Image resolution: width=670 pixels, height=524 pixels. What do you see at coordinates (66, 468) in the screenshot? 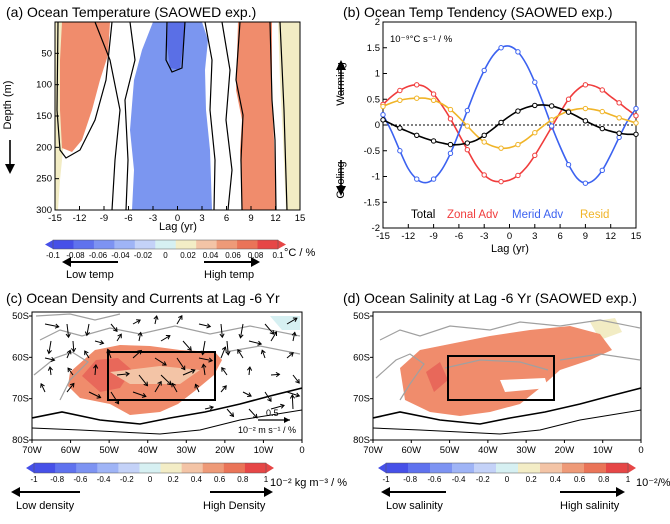
I see `panel-c-colorbar-swatch` at bounding box center [66, 468].